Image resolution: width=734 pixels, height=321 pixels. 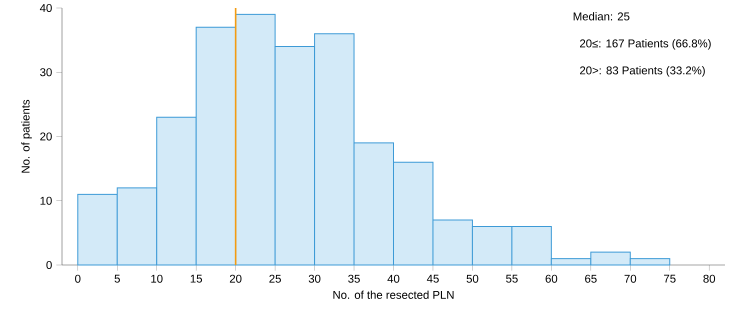 I want to click on x-axis-title: No. of the resected PLN, so click(x=393, y=294).